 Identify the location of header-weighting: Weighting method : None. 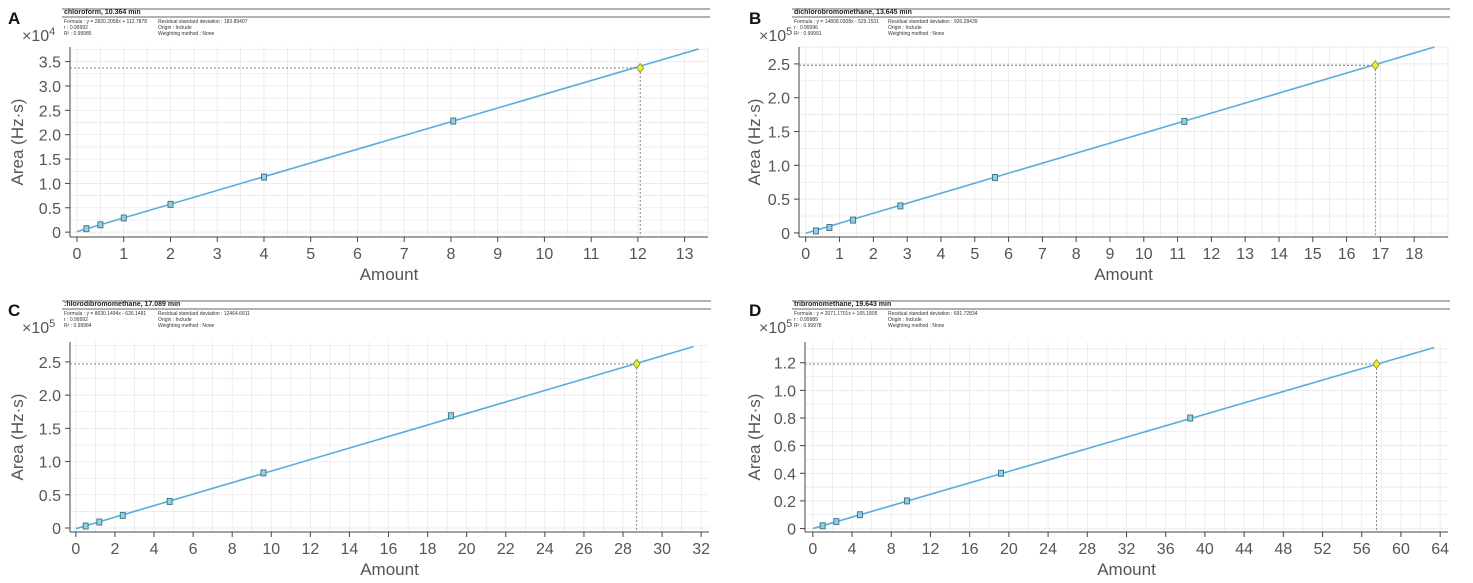
(916, 326).